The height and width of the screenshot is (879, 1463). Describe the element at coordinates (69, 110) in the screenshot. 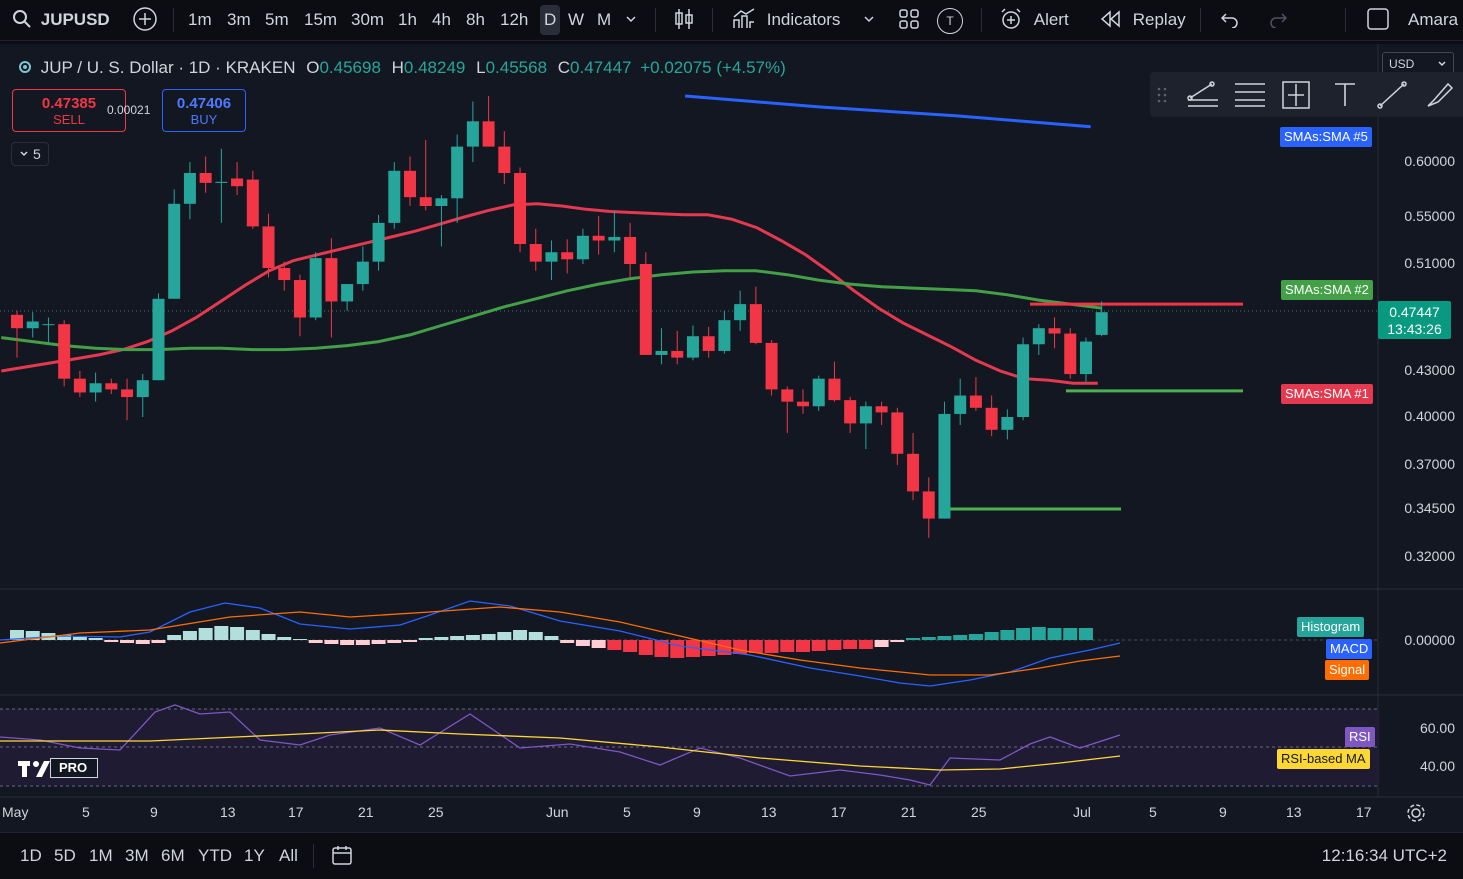

I see `sell-button: 0.47385 SELL` at that location.